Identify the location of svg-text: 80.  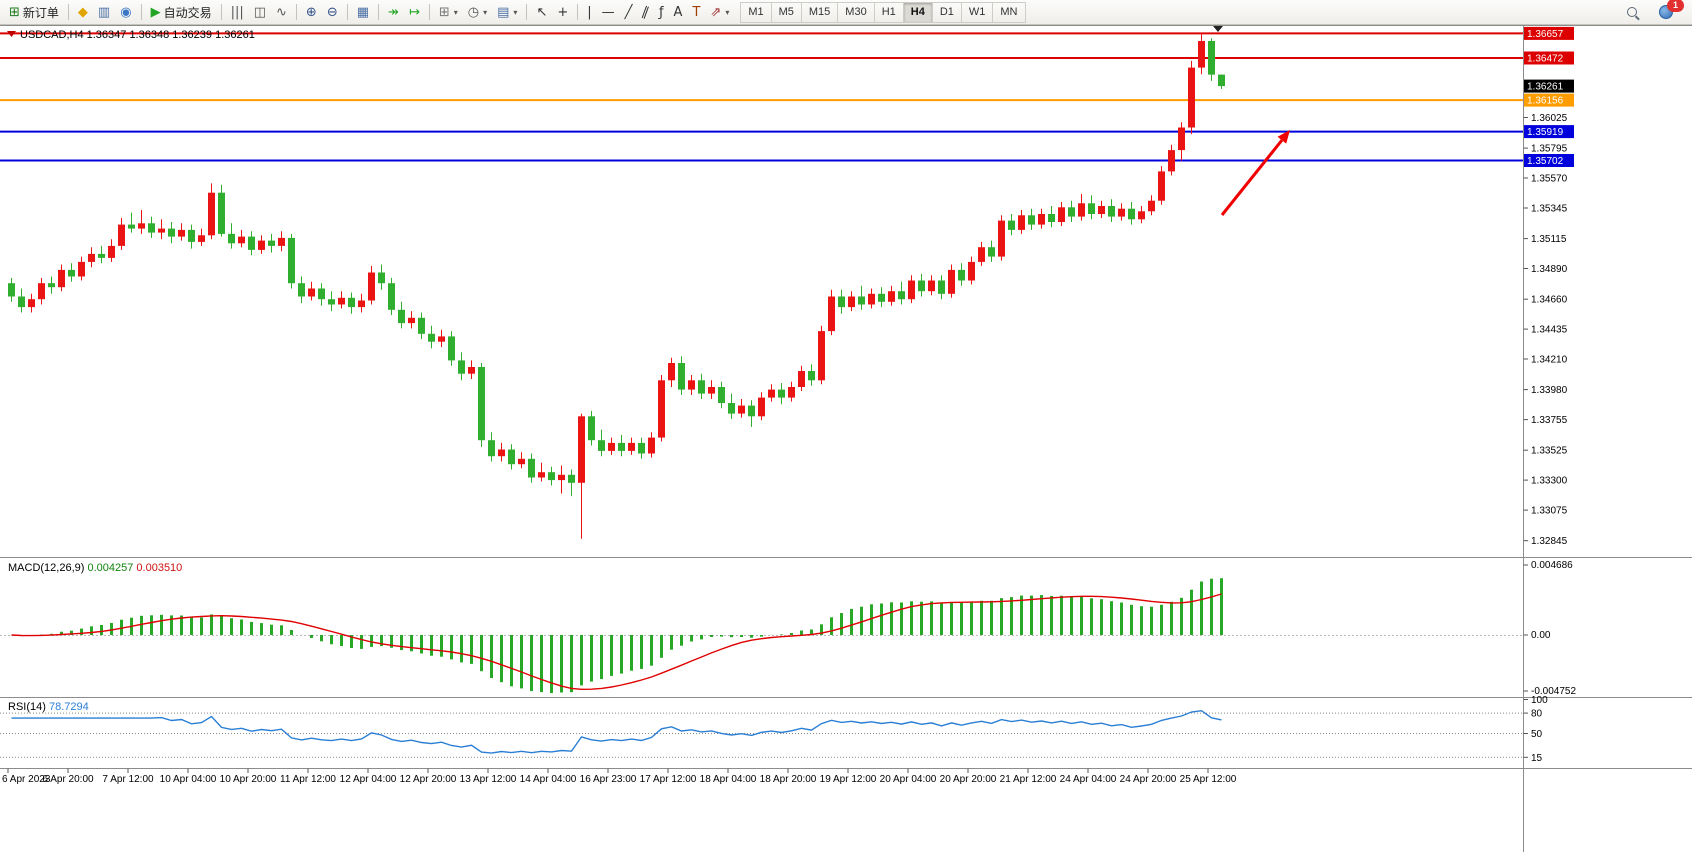
(1537, 714).